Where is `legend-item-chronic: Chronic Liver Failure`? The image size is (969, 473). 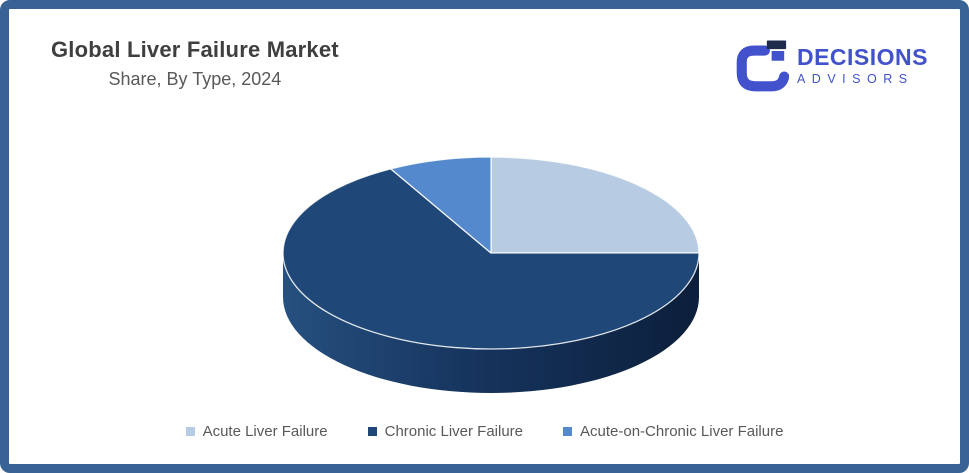 legend-item-chronic: Chronic Liver Failure is located at coordinates (445, 431).